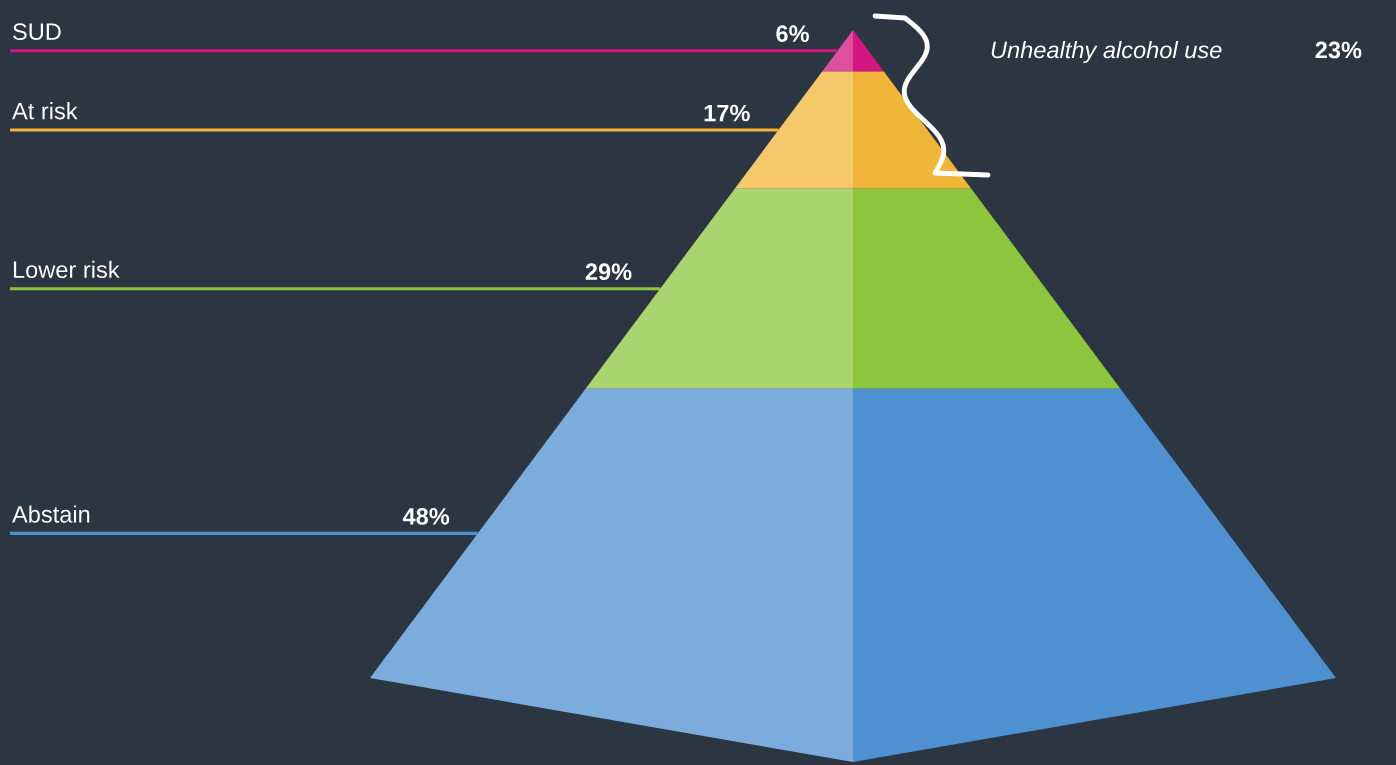  Describe the element at coordinates (51, 514) in the screenshot. I see `category-label: Abstain` at that location.